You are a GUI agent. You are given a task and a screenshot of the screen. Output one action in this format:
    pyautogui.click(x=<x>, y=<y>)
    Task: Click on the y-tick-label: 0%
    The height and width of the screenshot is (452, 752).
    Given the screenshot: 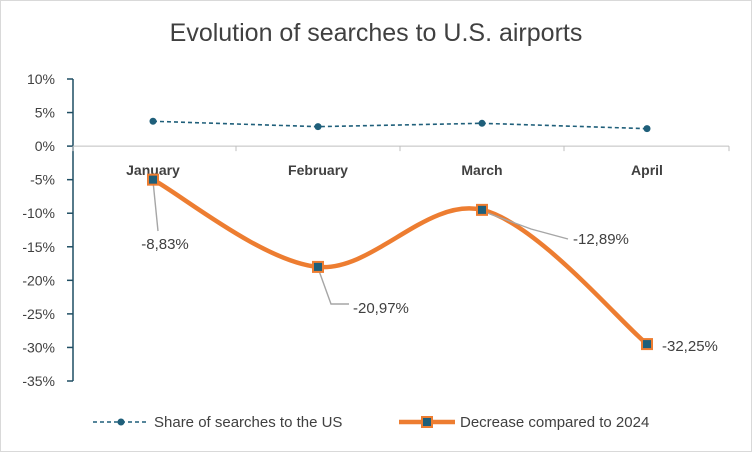 What is the action you would take?
    pyautogui.click(x=45, y=146)
    